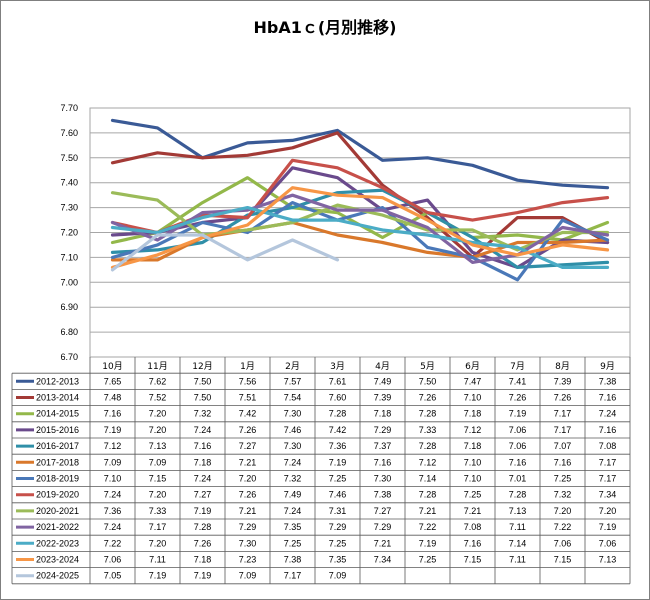 The width and height of the screenshot is (650, 600). Describe the element at coordinates (338, 381) in the screenshot. I see `table-cell: 7.61` at that location.